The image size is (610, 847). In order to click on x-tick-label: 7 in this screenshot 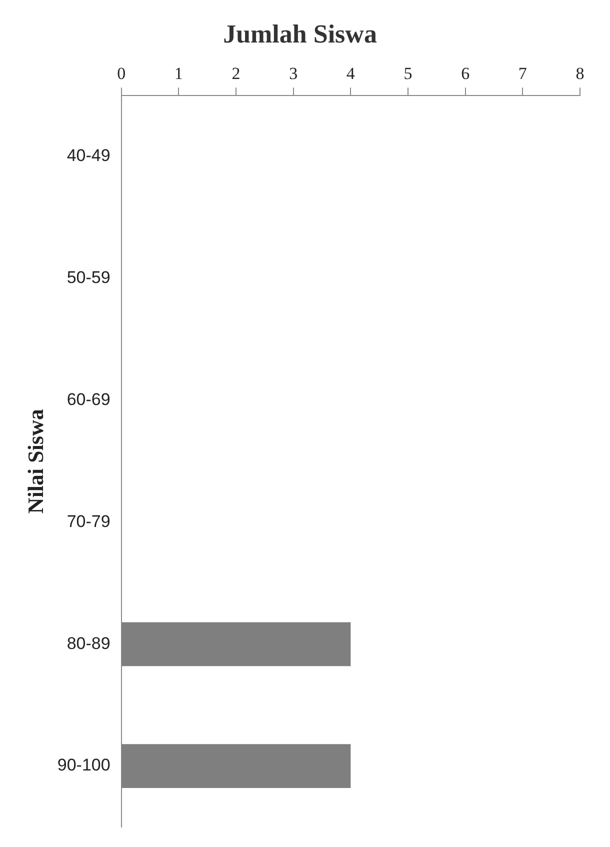, I will do `click(523, 73)`.